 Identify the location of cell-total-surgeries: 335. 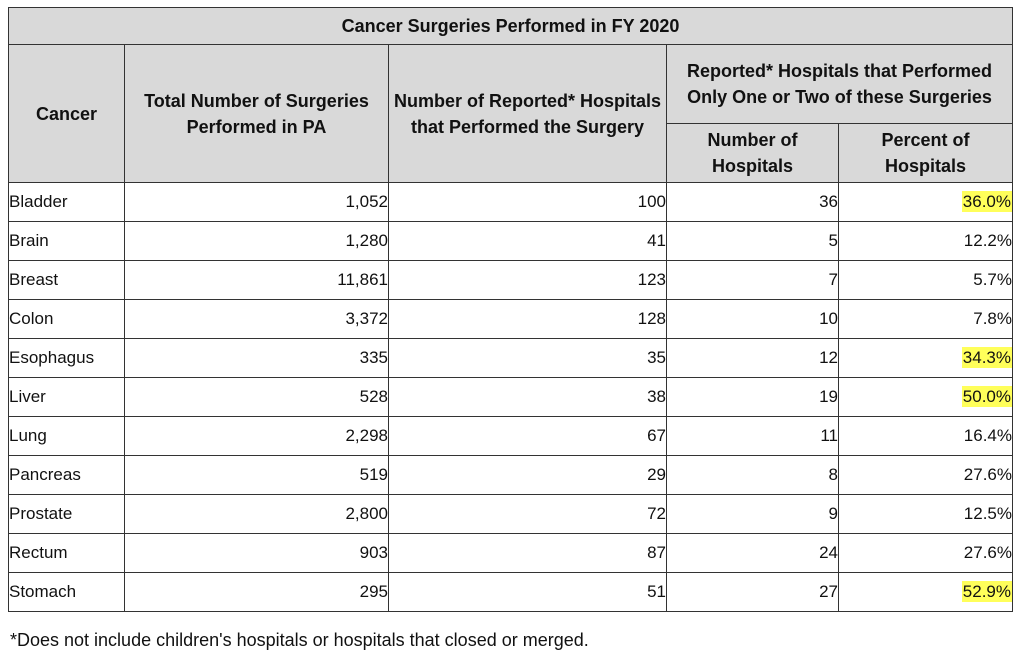
(256, 358).